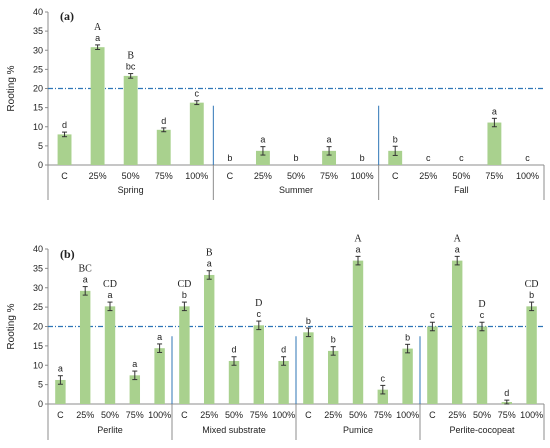 The height and width of the screenshot is (448, 550). I want to click on group-label: Fall, so click(461, 190).